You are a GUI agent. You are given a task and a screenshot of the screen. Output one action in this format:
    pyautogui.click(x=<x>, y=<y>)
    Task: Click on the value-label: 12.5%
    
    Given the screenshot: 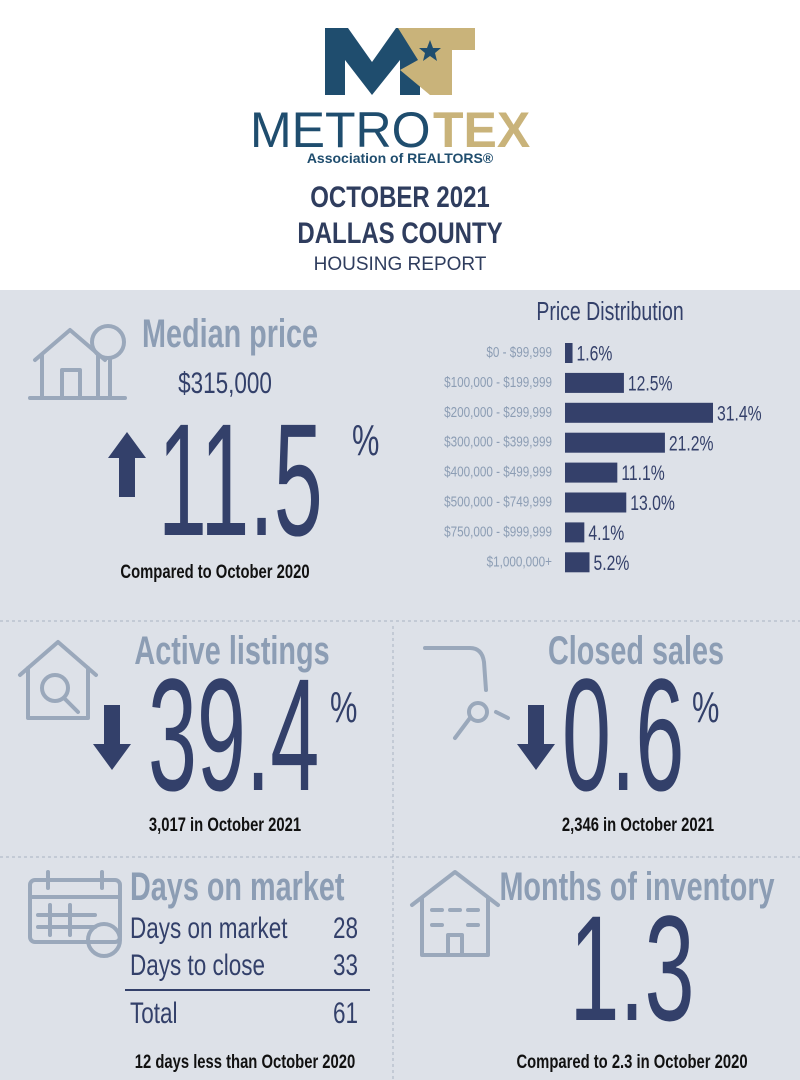 What is the action you would take?
    pyautogui.click(x=650, y=383)
    